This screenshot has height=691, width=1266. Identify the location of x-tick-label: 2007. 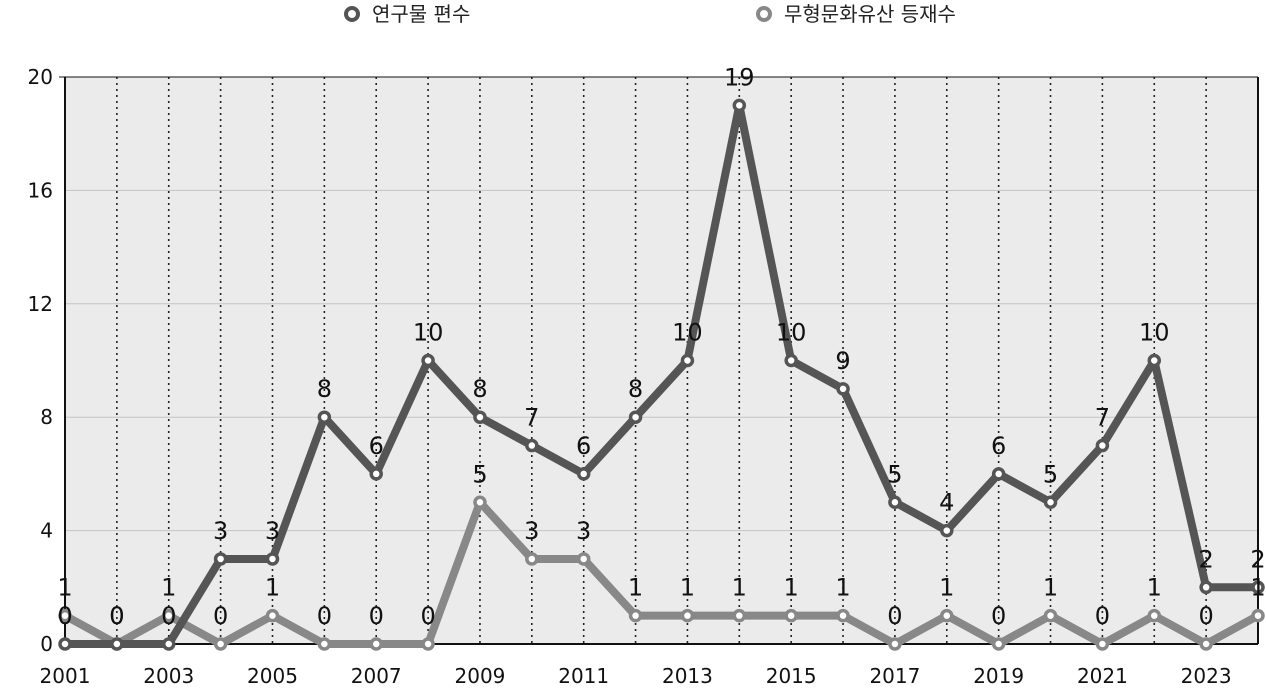
(376, 676).